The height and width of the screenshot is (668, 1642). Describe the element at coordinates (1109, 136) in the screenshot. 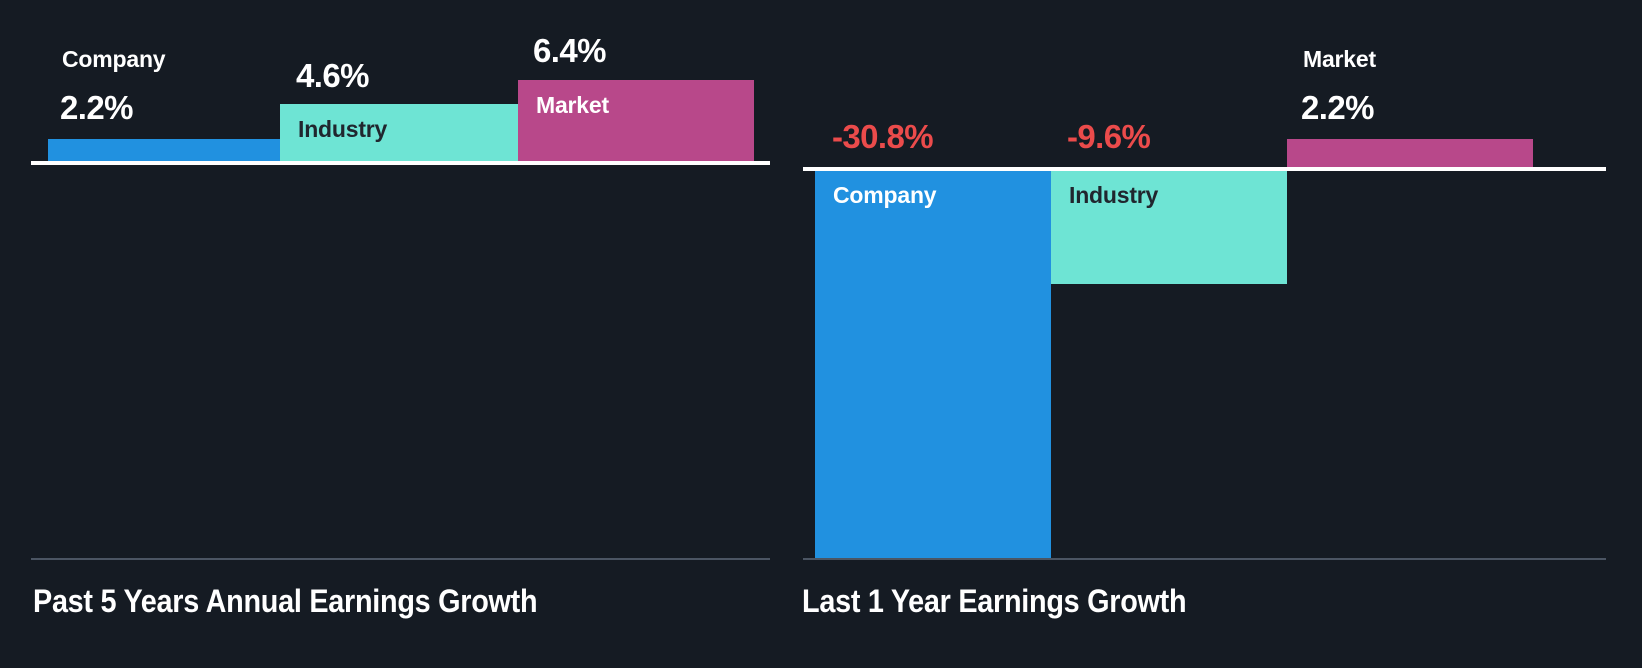

I see `bar-value-industry: -9.6%` at that location.